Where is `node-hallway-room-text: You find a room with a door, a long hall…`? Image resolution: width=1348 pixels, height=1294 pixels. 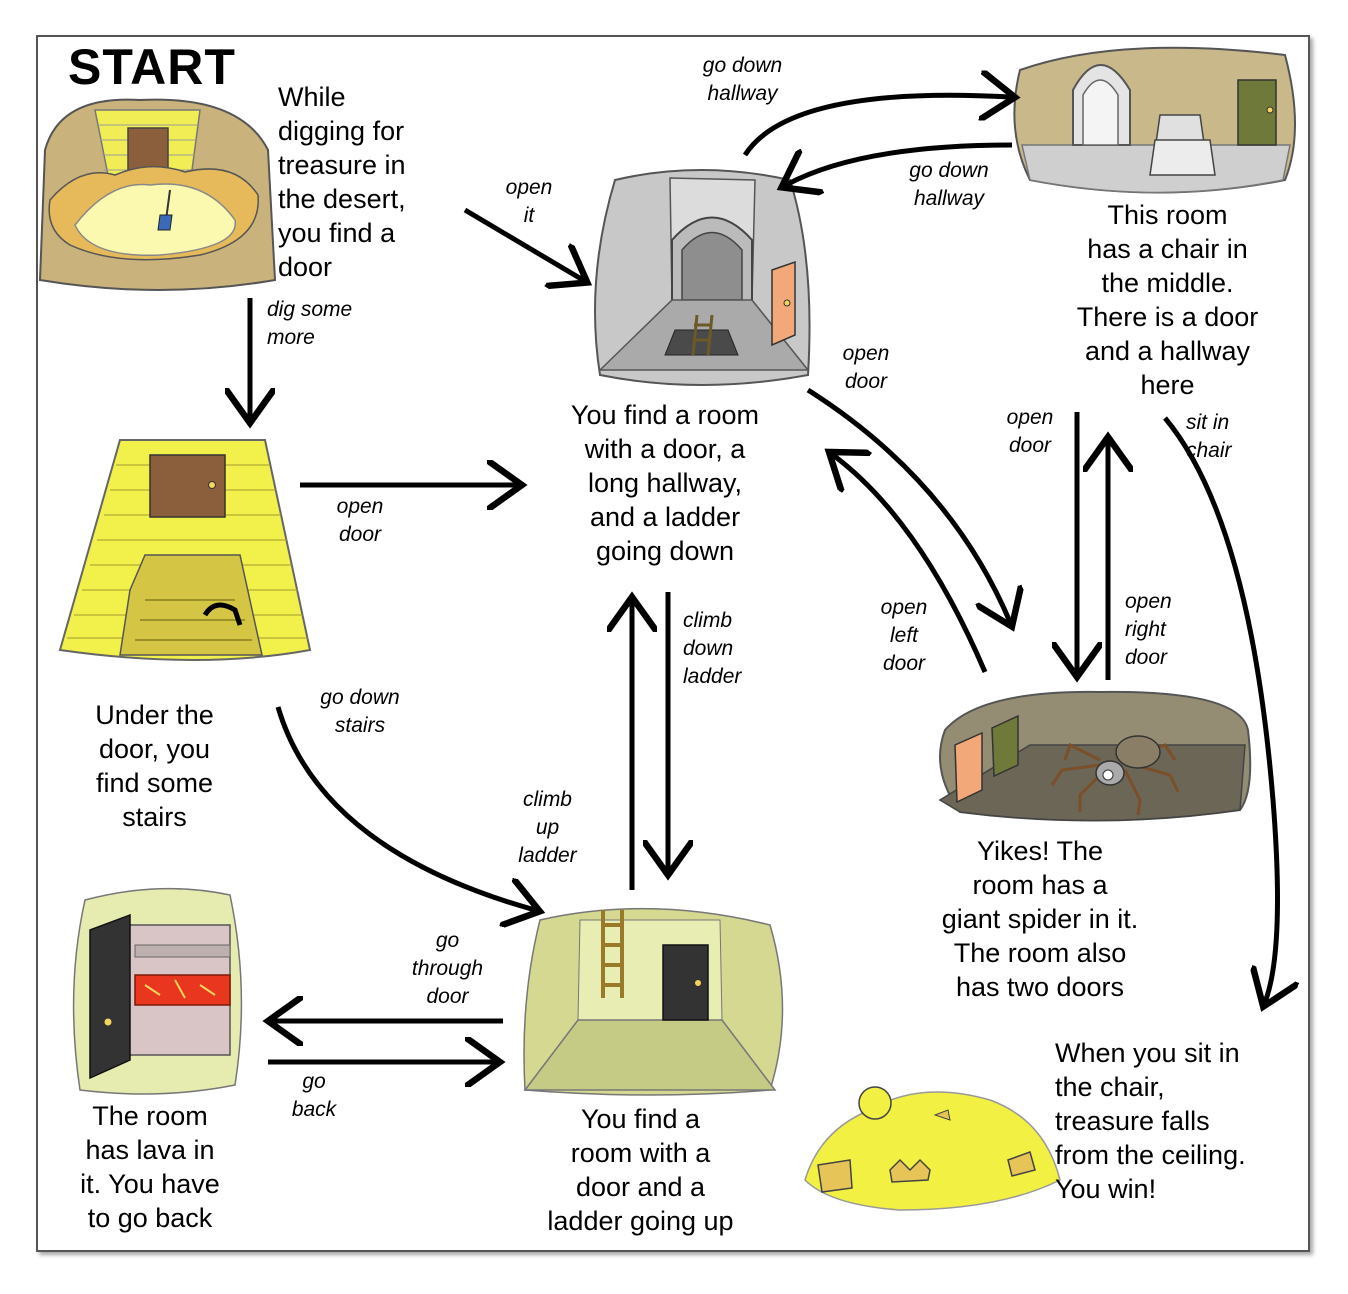 node-hallway-room-text: You find a room with a door, a long hall… is located at coordinates (665, 483).